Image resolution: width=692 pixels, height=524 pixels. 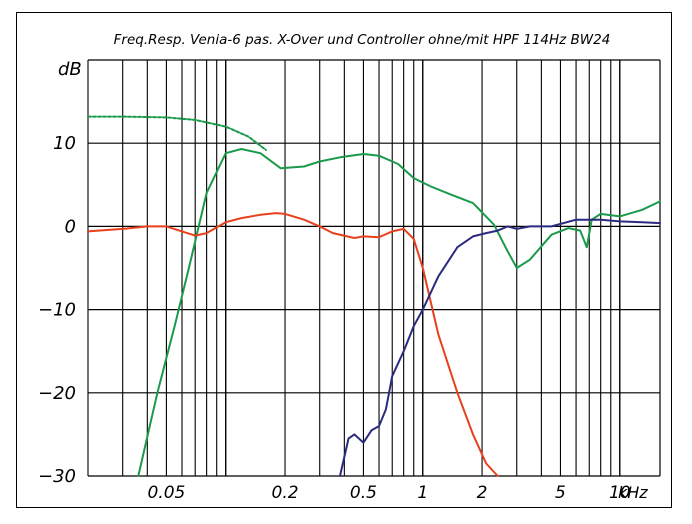 I want to click on x-tick-labels: 0.05 0.2 0.5 1 2 5 10, so click(x=388, y=493).